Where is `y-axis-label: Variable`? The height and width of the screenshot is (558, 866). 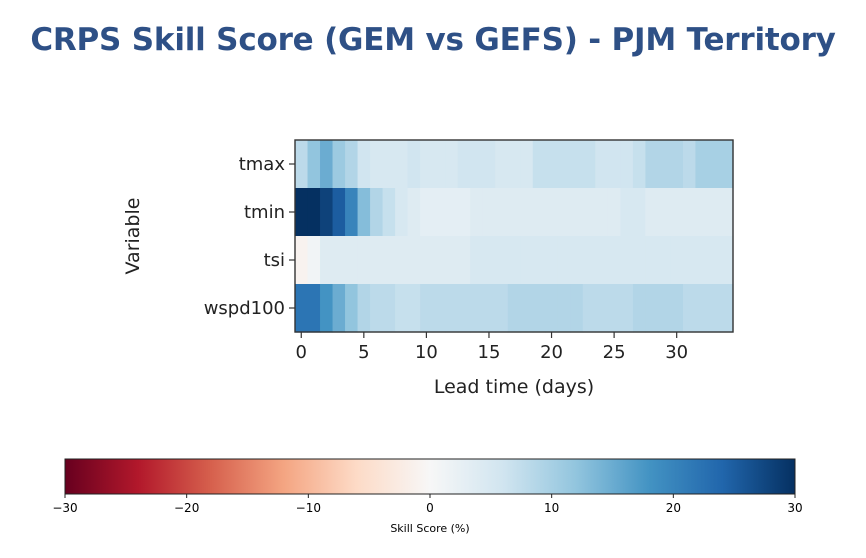
y-axis-label: Variable is located at coordinates (133, 236).